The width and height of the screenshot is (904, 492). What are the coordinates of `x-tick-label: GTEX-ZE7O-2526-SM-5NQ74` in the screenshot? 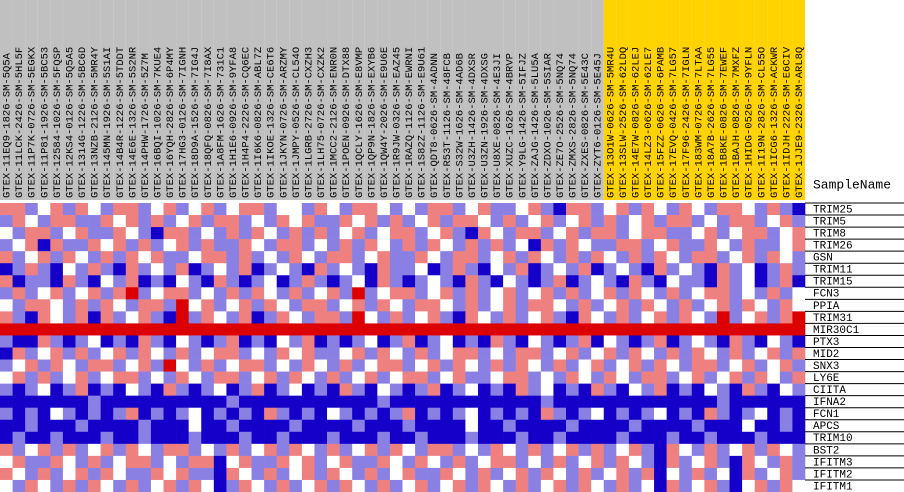 It's located at (561, 125).